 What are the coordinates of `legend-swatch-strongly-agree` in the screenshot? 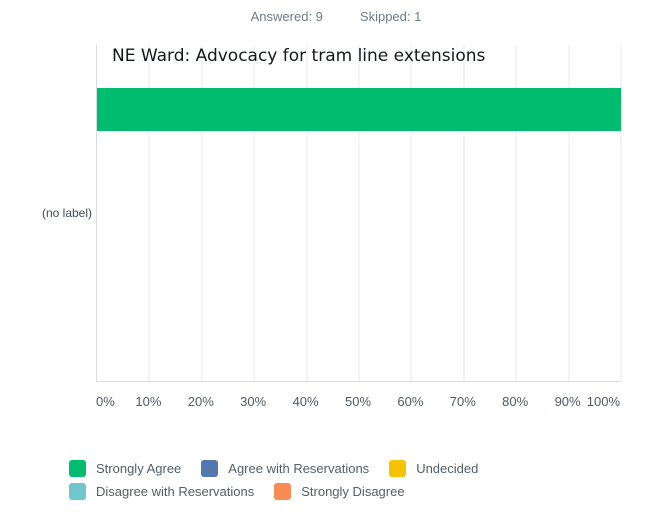 It's located at (77, 468).